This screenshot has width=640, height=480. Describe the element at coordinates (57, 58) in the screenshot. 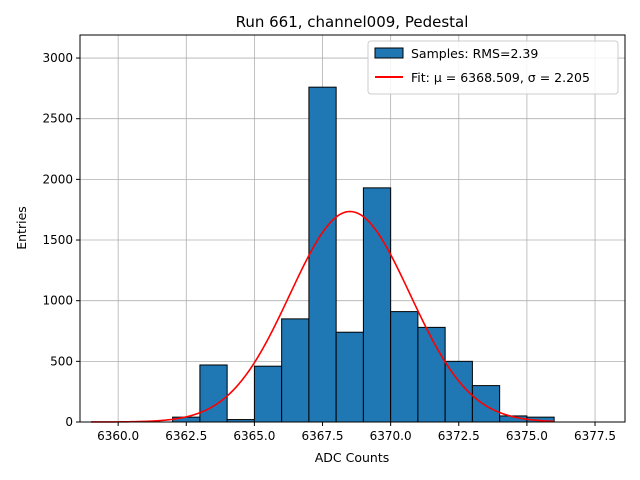

I see `y-tick-label: 3000` at that location.